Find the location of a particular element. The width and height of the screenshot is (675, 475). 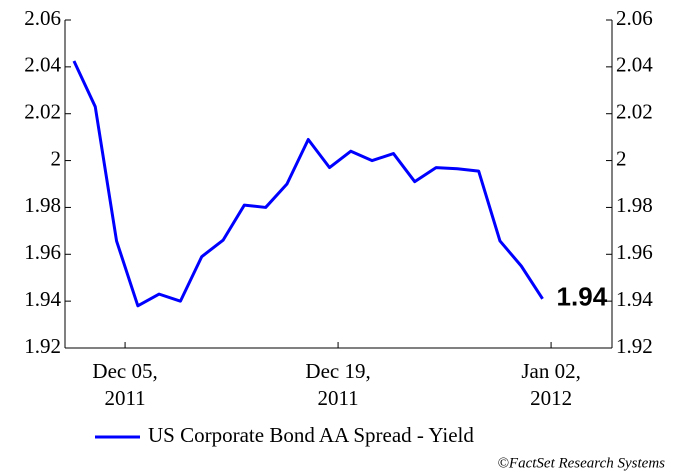

y-tick-label: 2 is located at coordinates (56, 158).